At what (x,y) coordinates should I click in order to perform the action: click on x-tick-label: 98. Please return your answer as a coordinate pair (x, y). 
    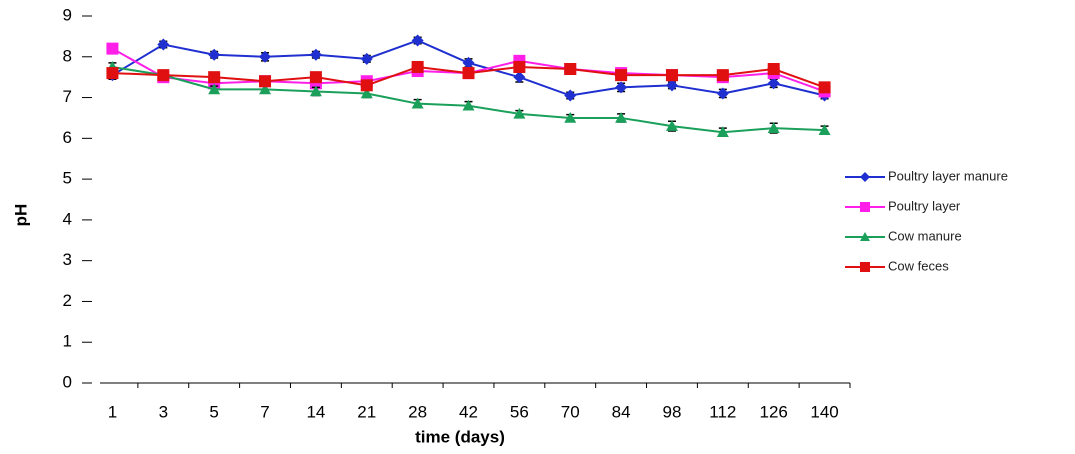
    Looking at the image, I should click on (672, 411).